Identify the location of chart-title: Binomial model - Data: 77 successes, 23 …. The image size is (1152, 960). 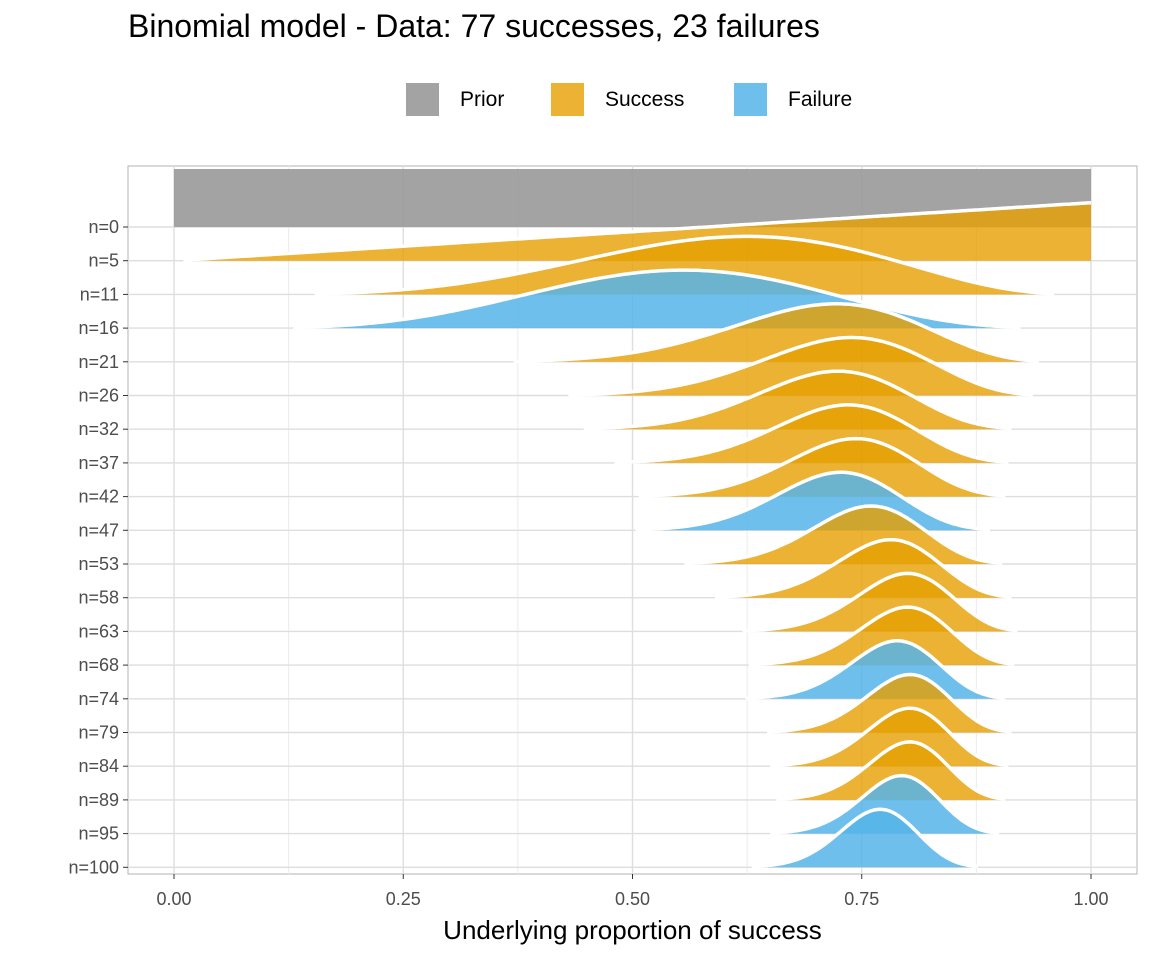
(474, 26).